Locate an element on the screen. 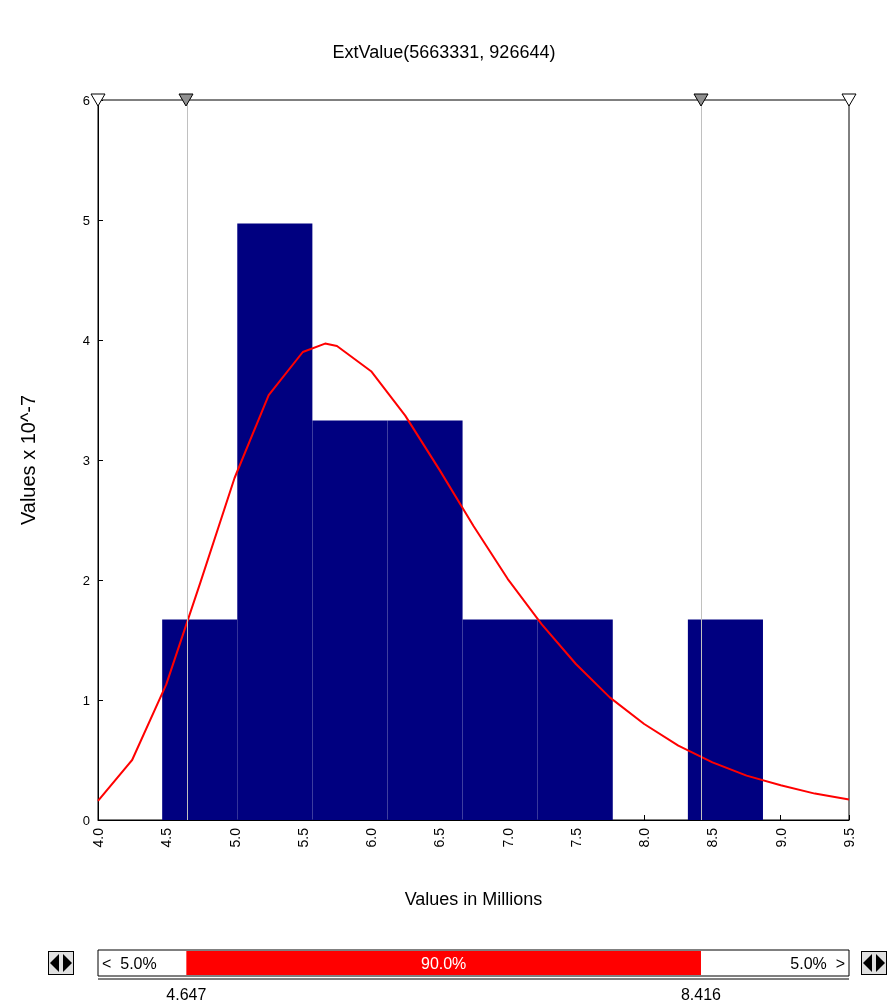 The image size is (888, 1005). y-tick-label: 3 is located at coordinates (86, 460).